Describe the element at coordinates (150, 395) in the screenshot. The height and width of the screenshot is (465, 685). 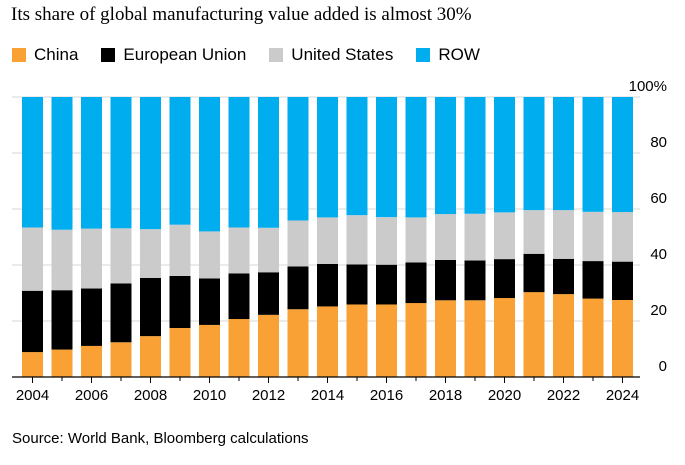
I see `x-tick-label: 2008` at that location.